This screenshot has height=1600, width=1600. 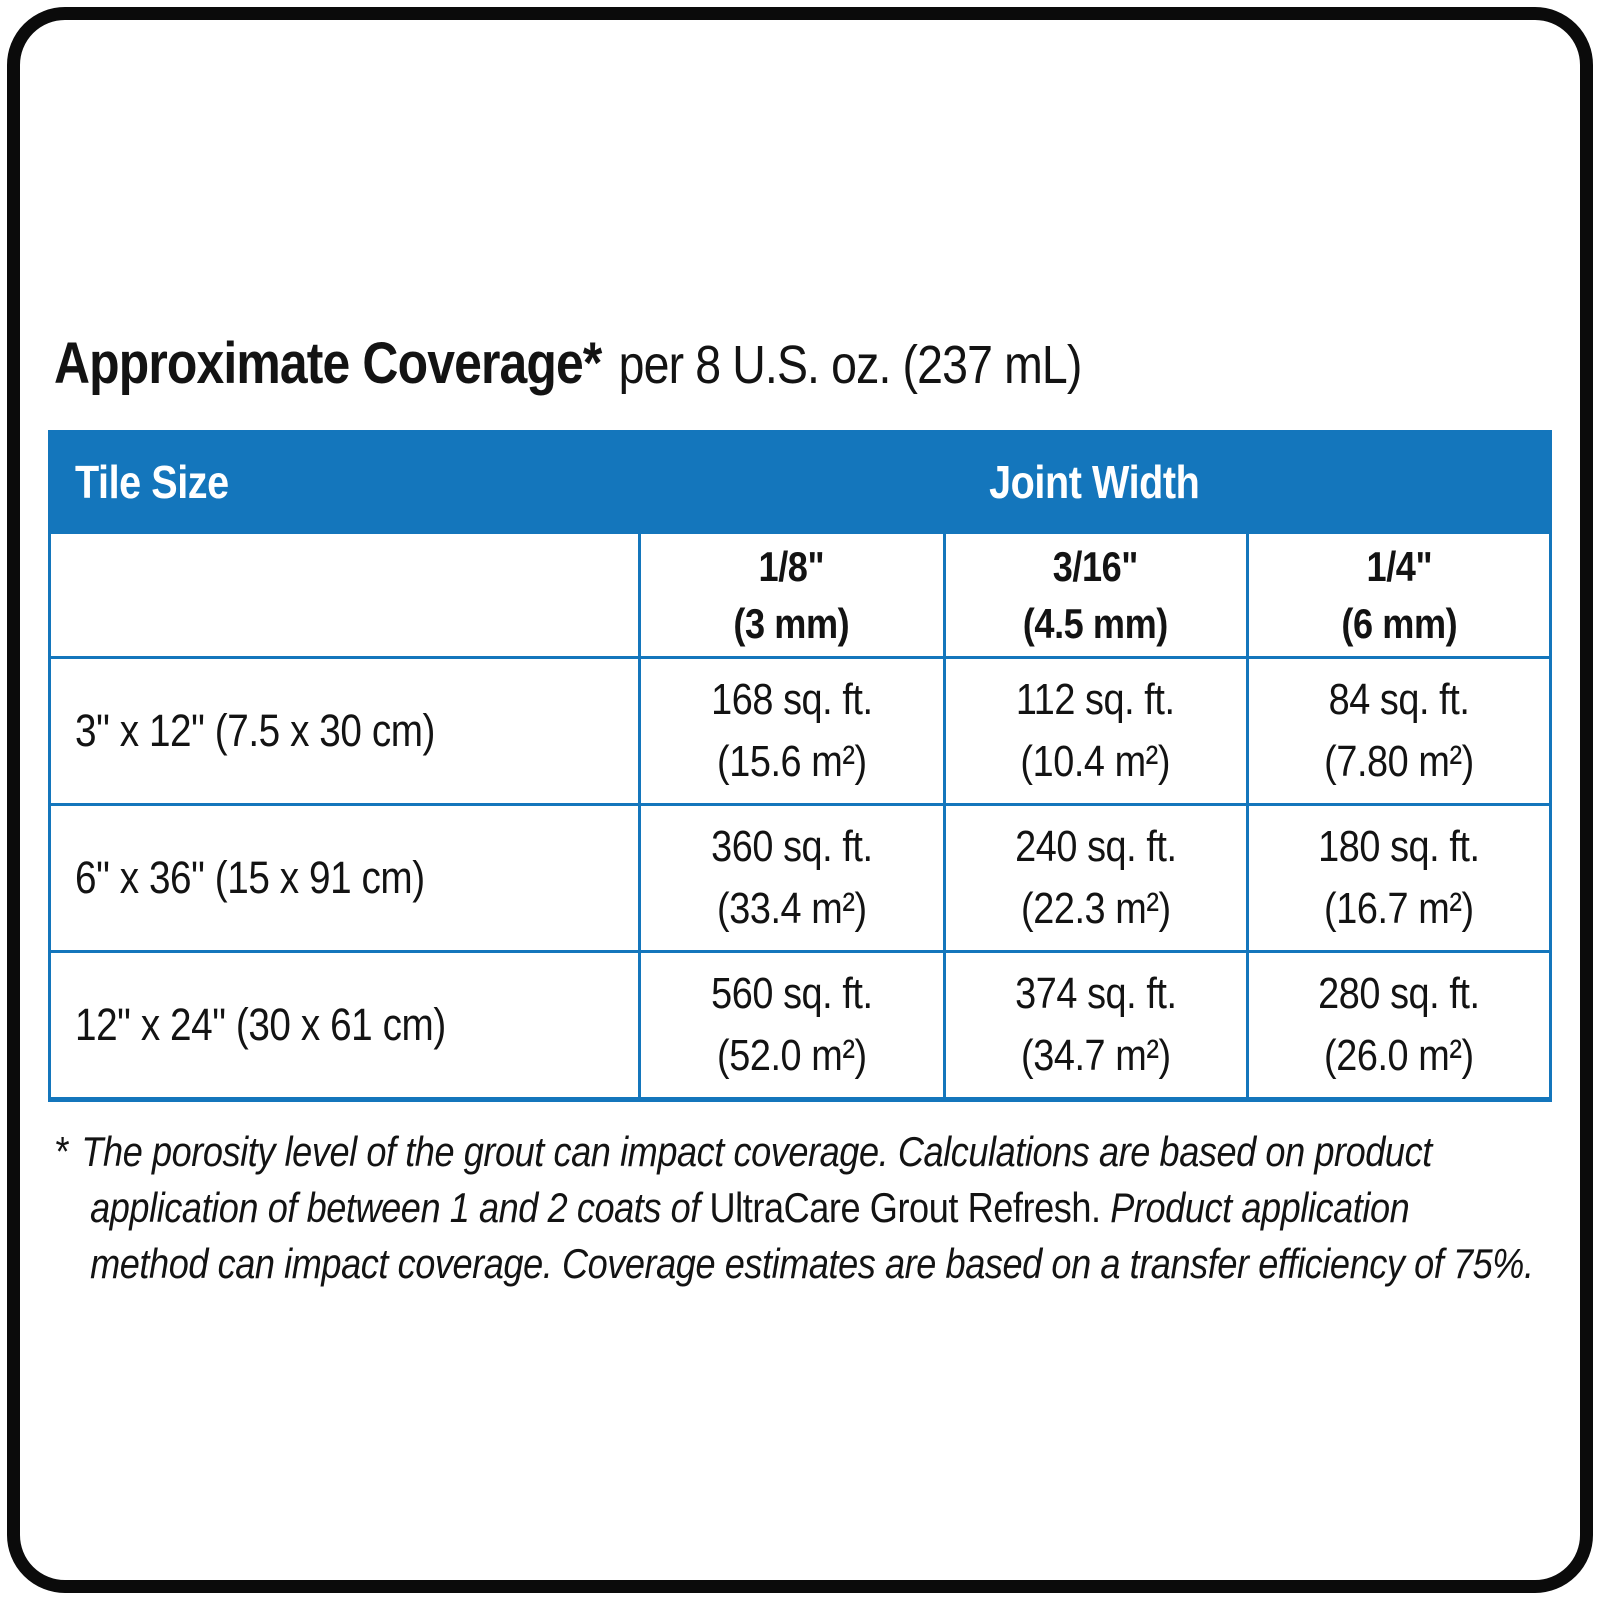 What do you see at coordinates (1095, 908) in the screenshot?
I see `coverage-sqm: (22.3 m²)` at bounding box center [1095, 908].